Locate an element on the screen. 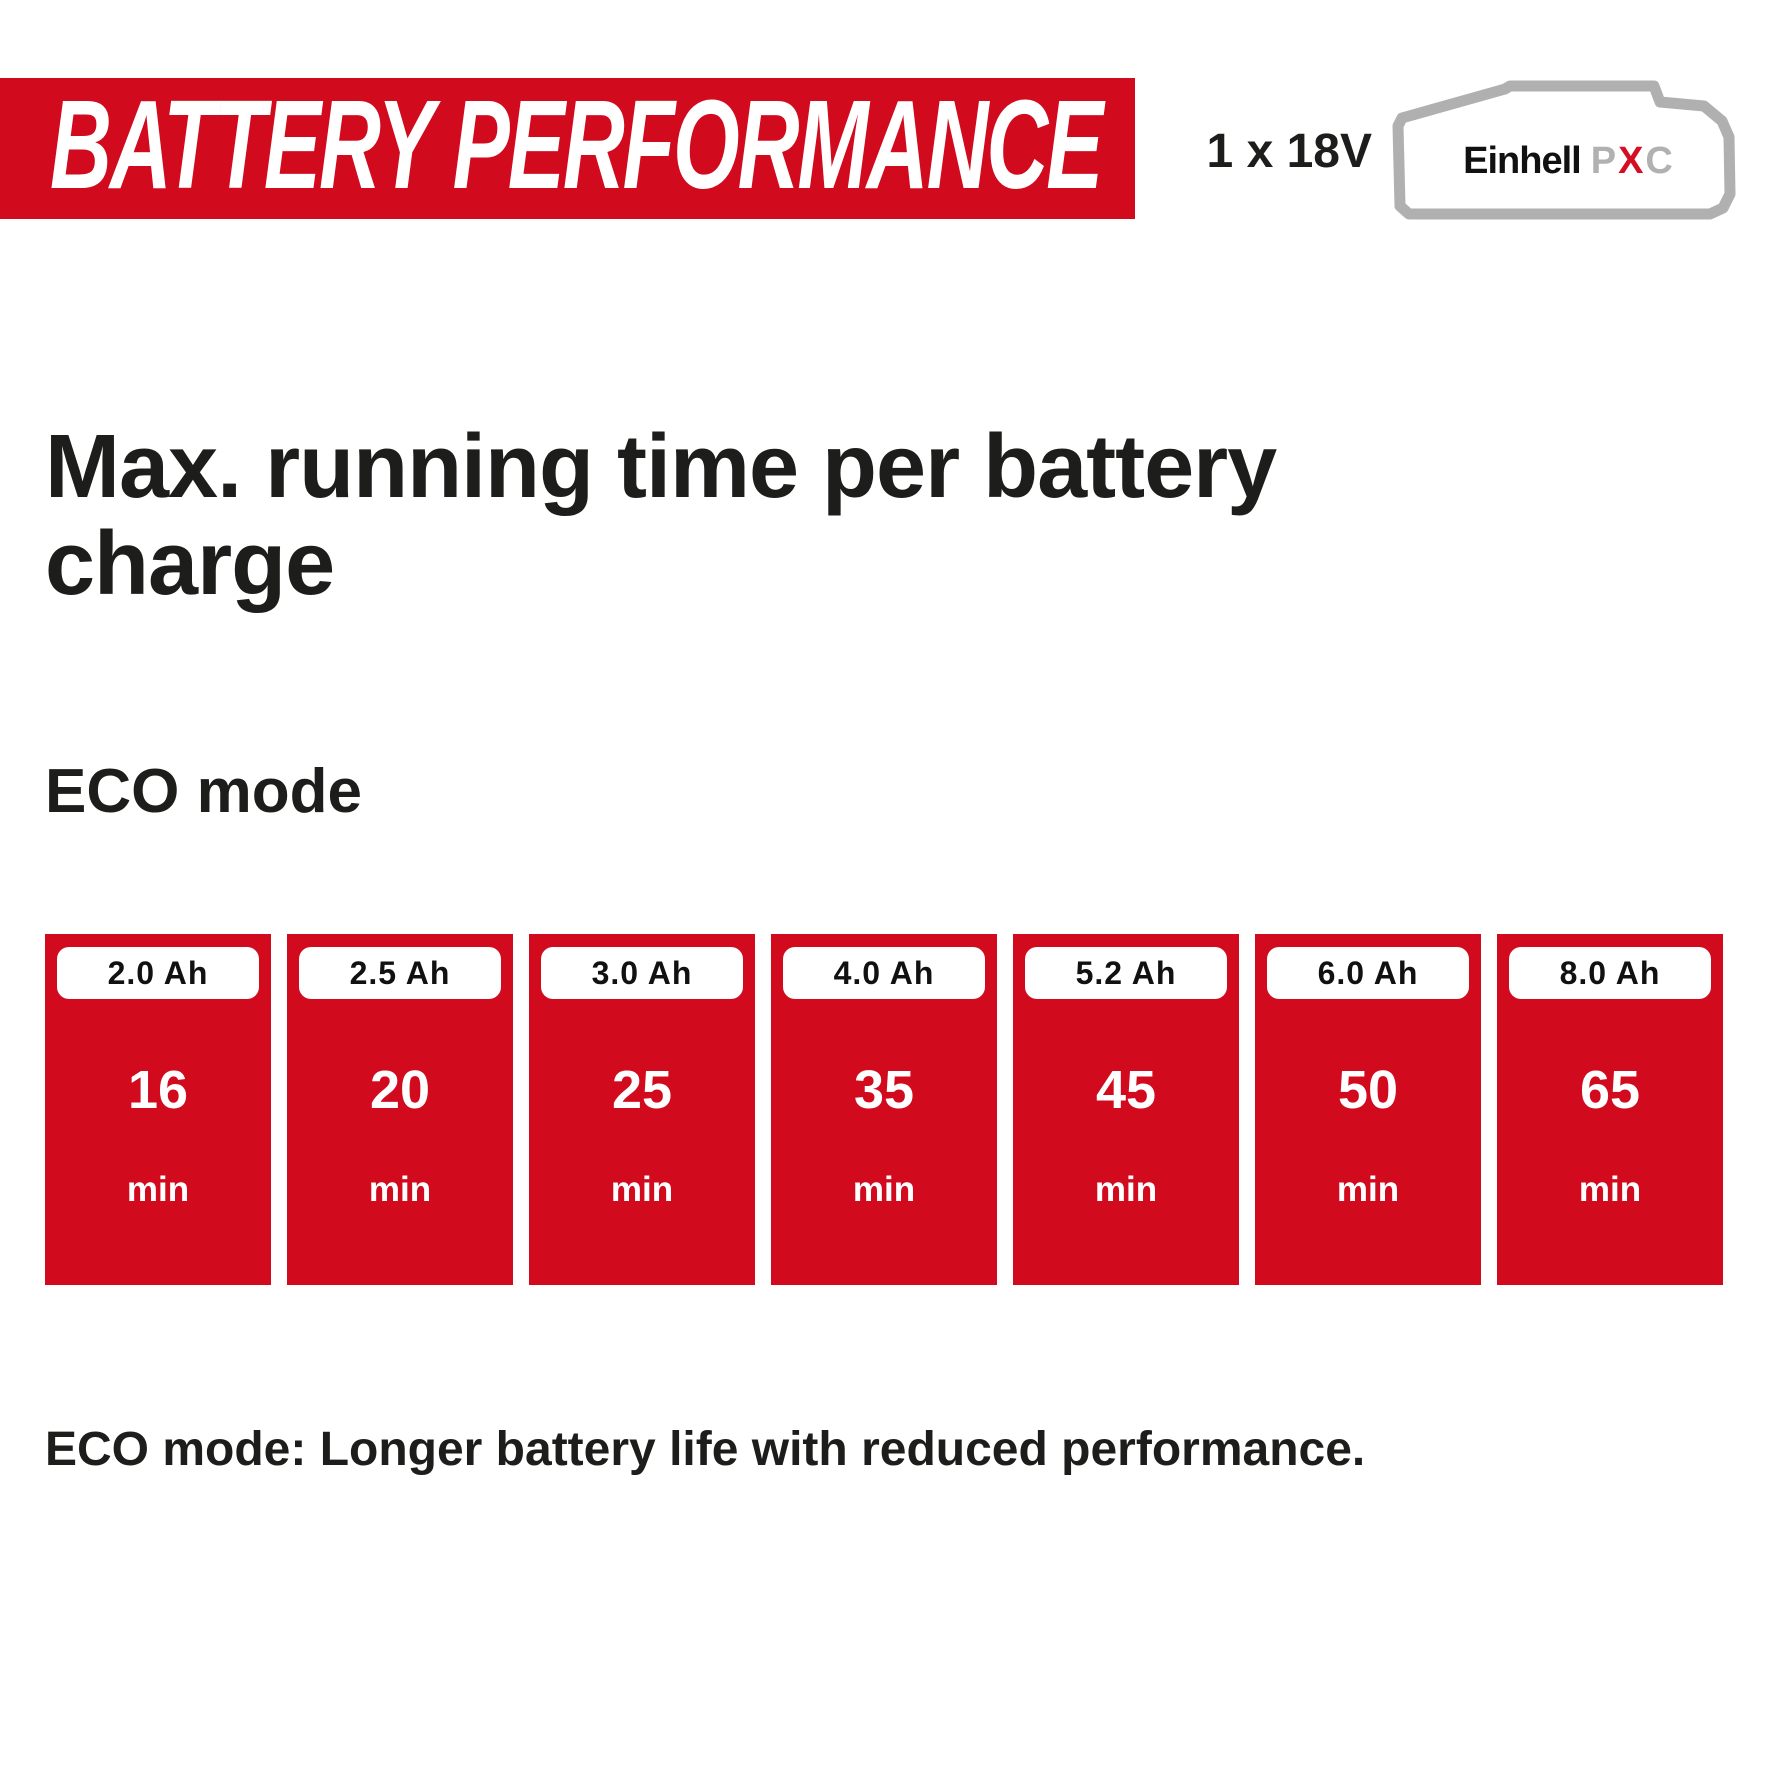 The width and height of the screenshot is (1772, 1772). battery-card: 4.0 Ah 35 min is located at coordinates (884, 1109).